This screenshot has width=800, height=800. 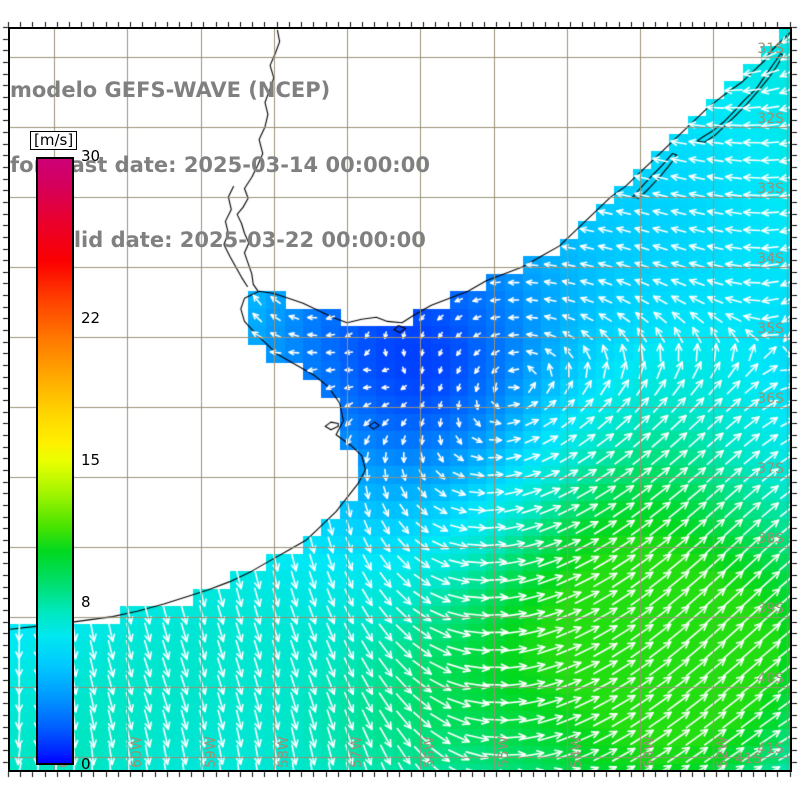 I want to click on corner-lat-label: 41S, so click(x=748, y=759).